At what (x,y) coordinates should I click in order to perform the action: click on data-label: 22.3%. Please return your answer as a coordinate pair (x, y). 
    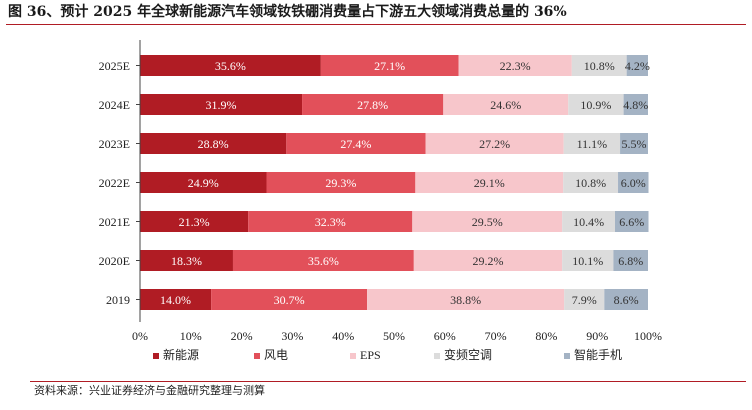
    Looking at the image, I should click on (515, 66).